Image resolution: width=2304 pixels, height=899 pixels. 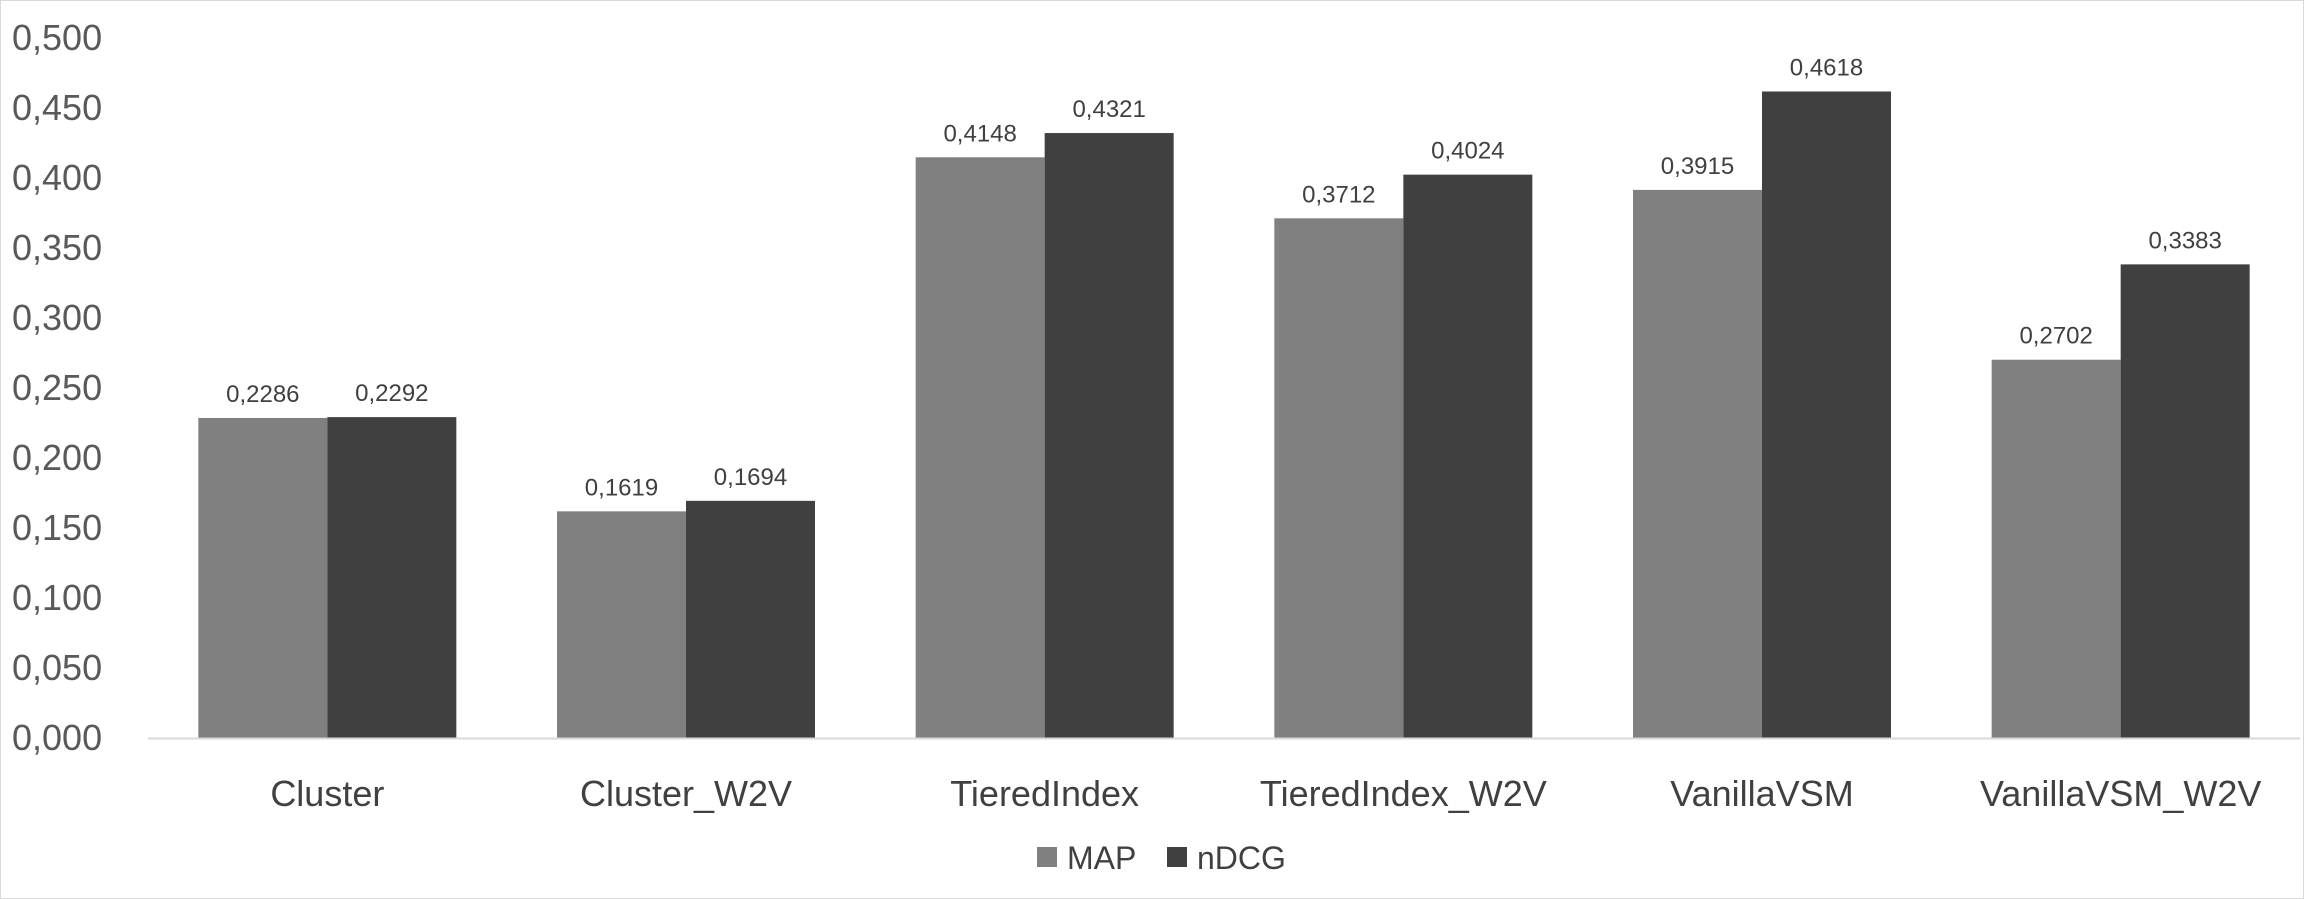 I want to click on y-tick-label: 0,250, so click(x=57, y=387).